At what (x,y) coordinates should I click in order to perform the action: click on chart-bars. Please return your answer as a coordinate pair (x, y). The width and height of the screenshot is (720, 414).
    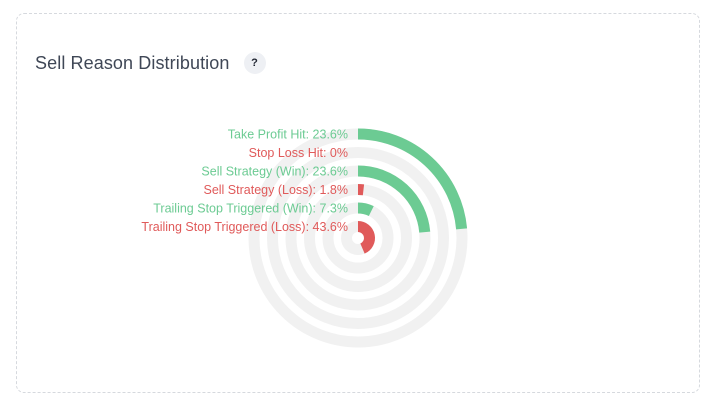
    Looking at the image, I should click on (412, 191).